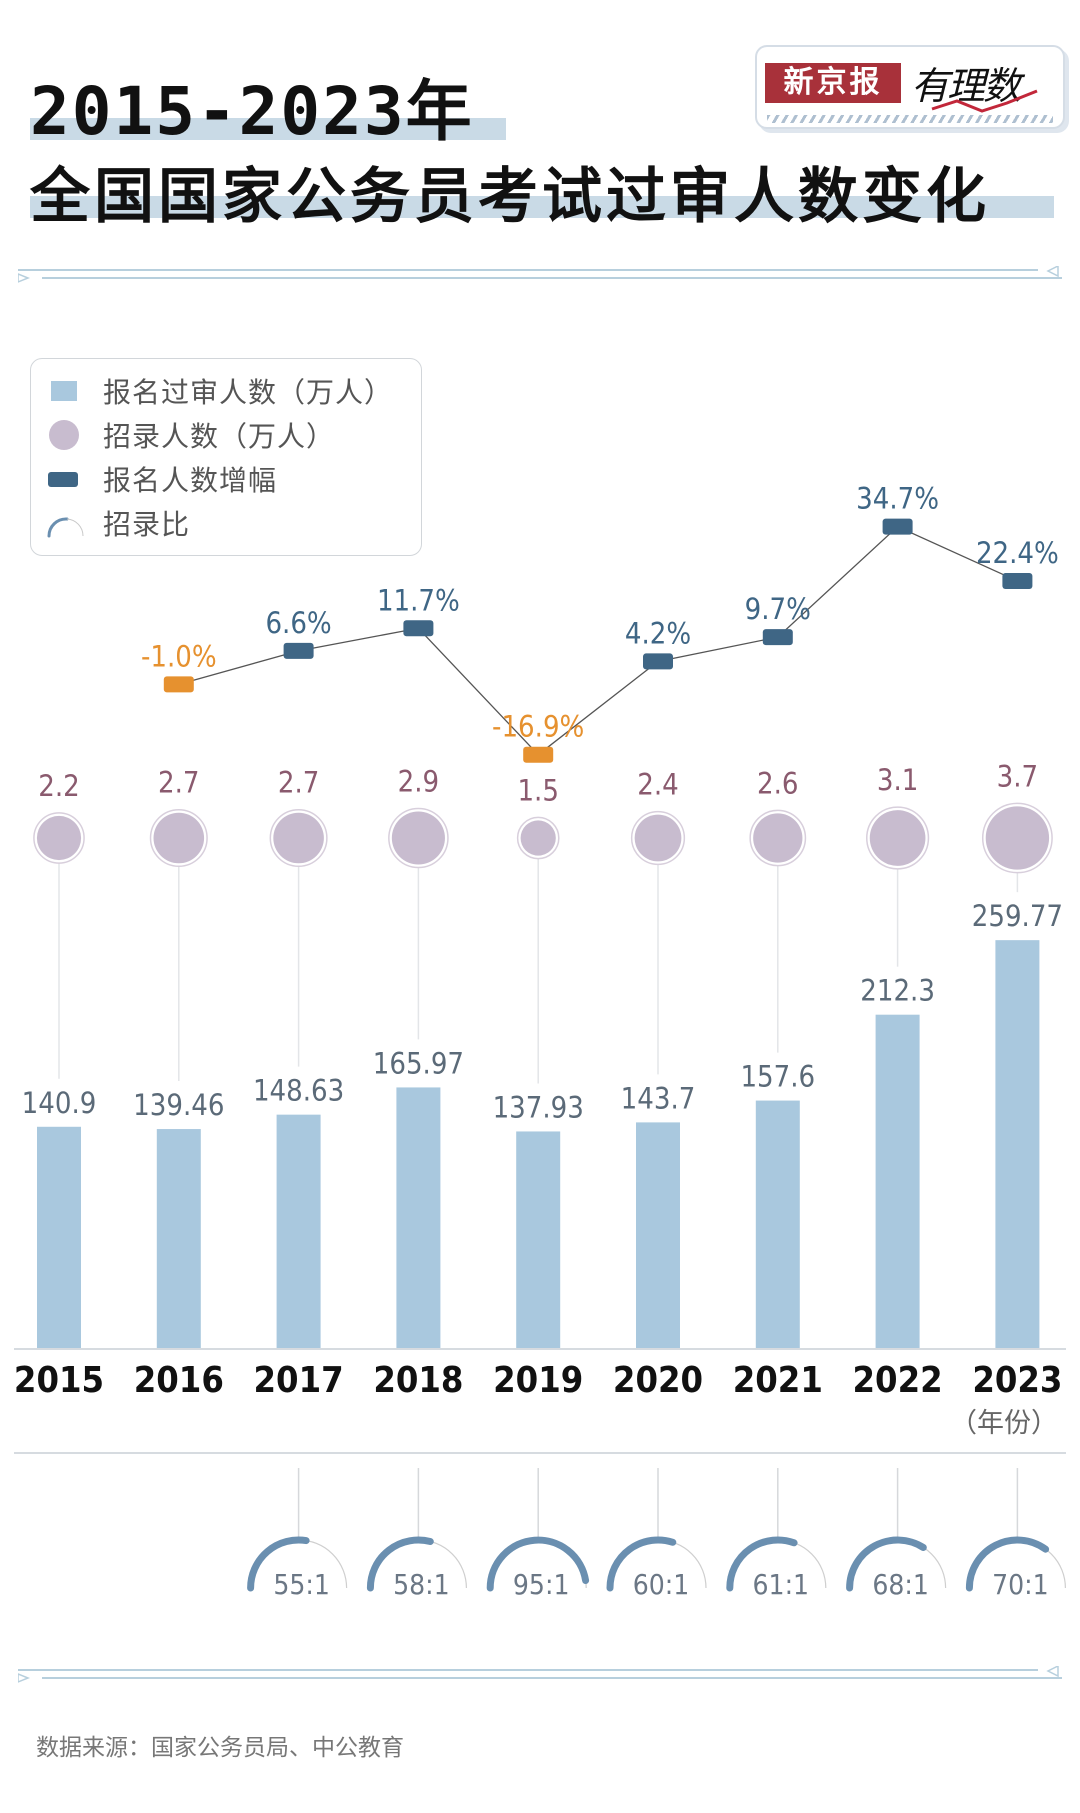  What do you see at coordinates (178, 1105) in the screenshot?
I see `bar-value-label: 139.46` at bounding box center [178, 1105].